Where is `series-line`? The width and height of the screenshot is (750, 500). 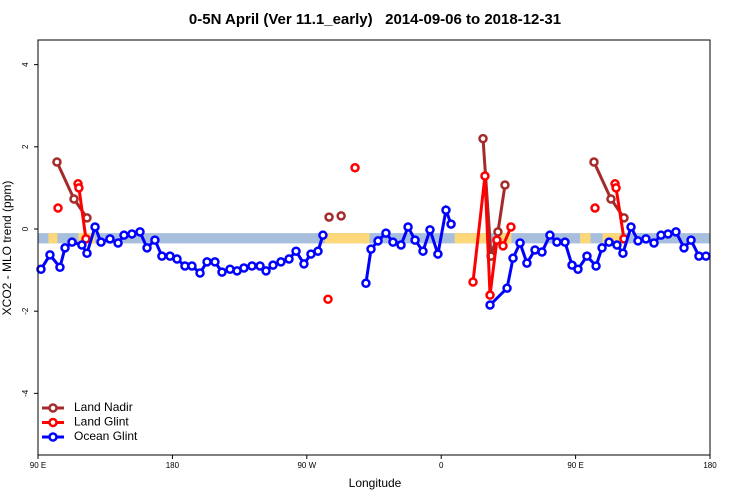 series-line is located at coordinates (408, 244).